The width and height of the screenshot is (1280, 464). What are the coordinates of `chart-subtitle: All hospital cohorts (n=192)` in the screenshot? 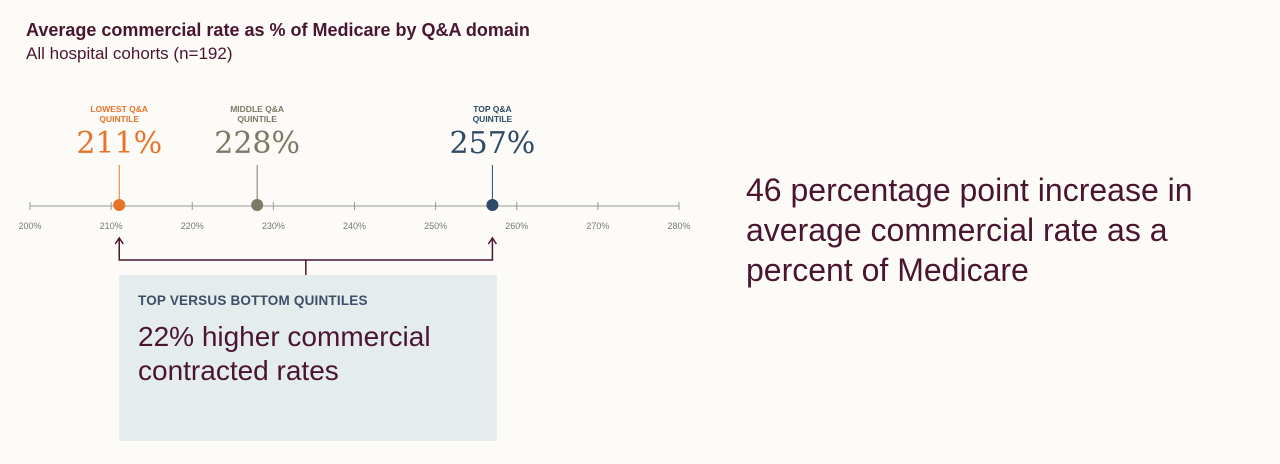 It's located at (129, 53).